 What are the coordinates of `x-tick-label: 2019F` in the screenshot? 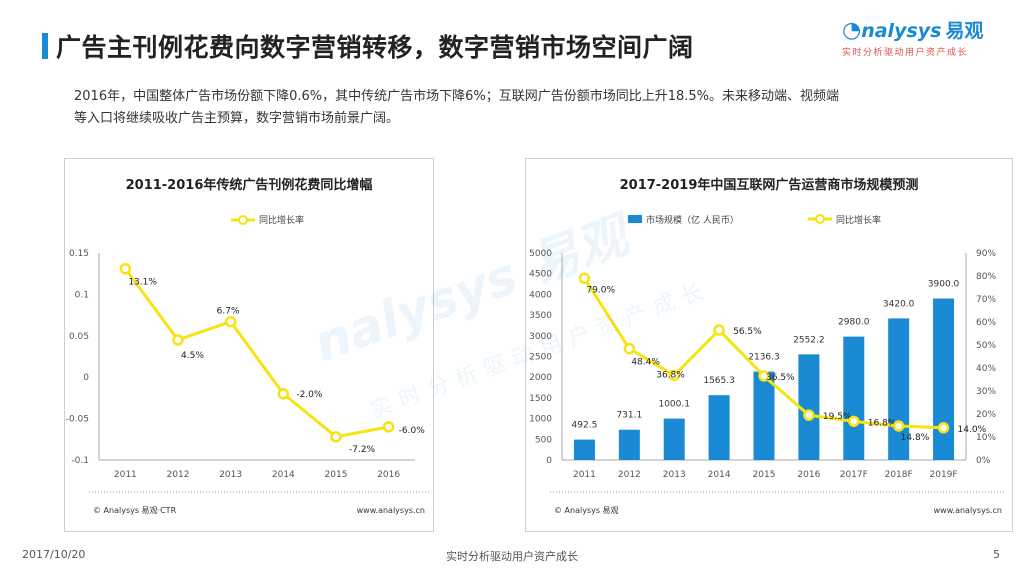 It's located at (944, 475).